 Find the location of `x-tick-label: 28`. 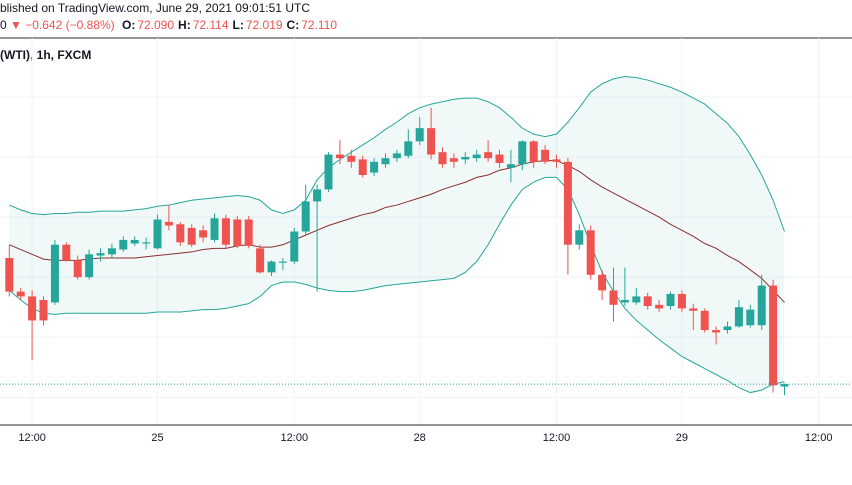

x-tick-label: 28 is located at coordinates (420, 438).